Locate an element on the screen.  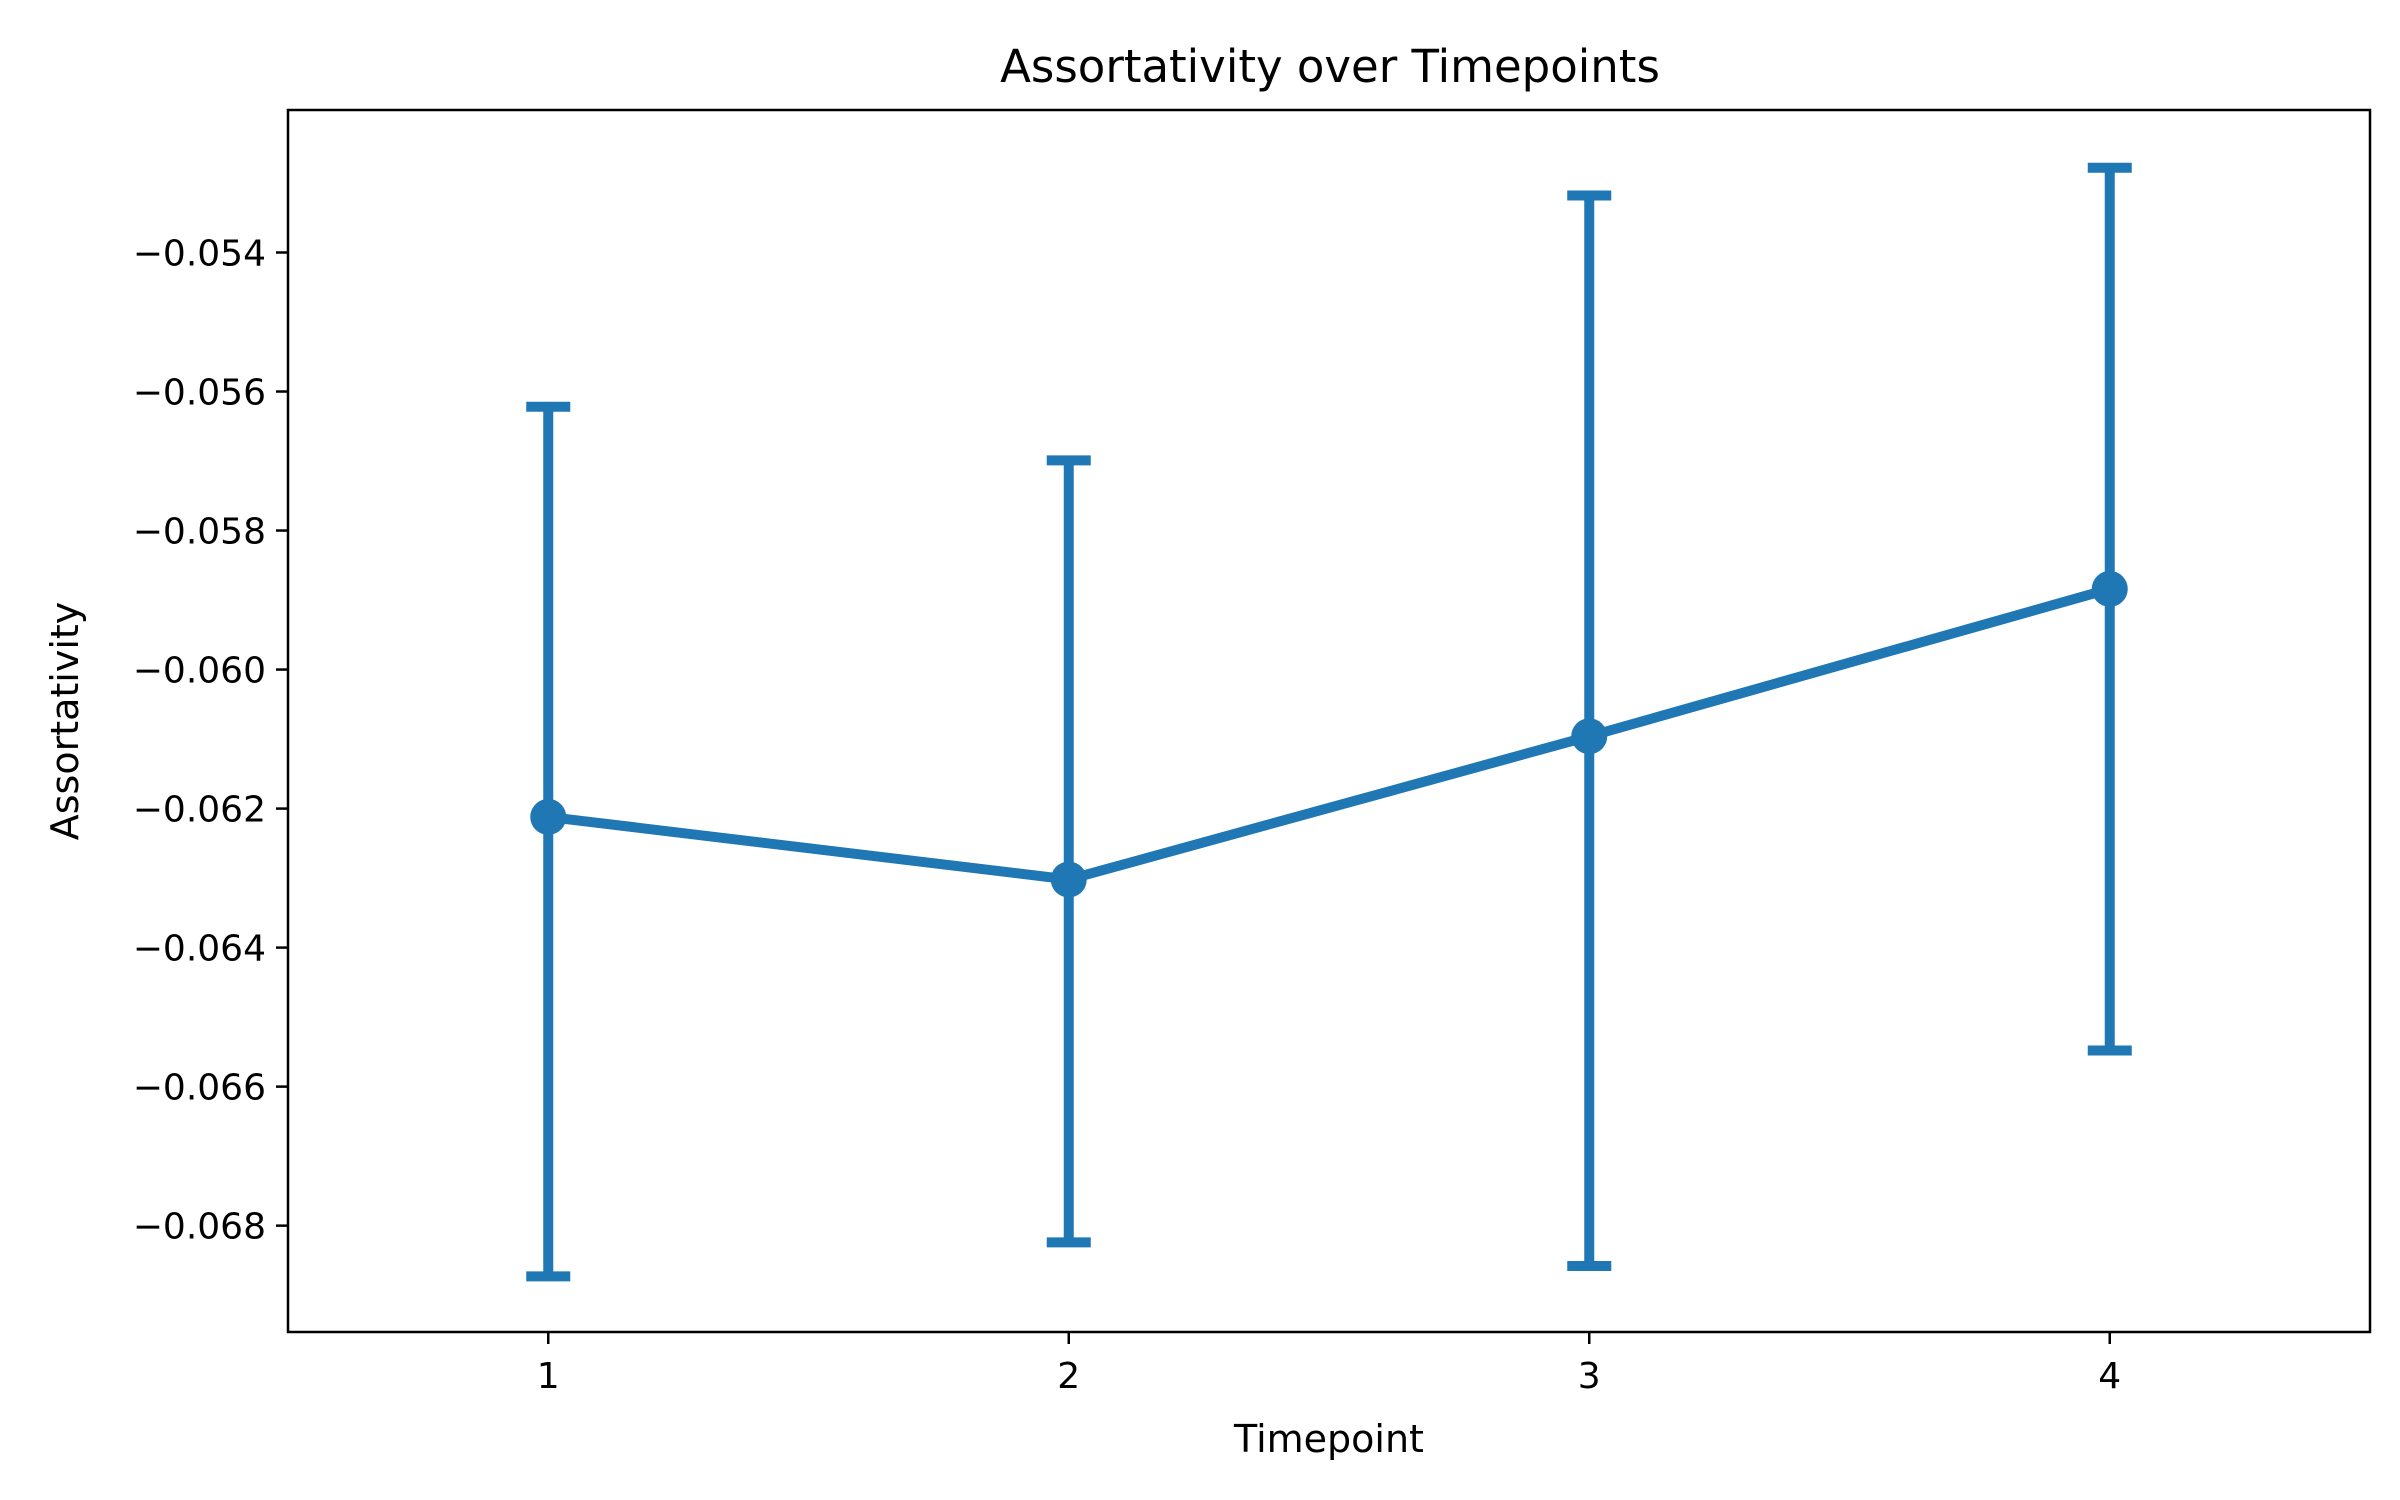
x-tick-label: 4 is located at coordinates (2109, 1376).